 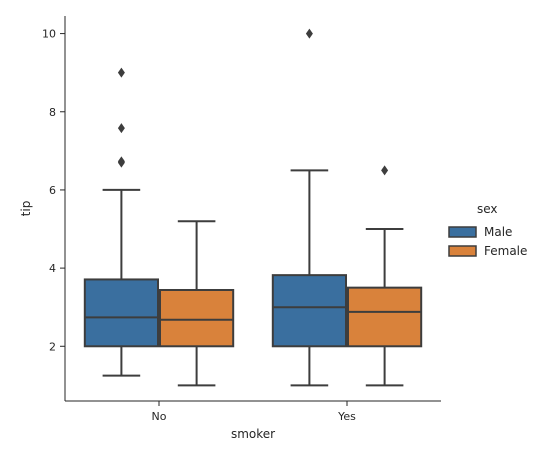 I want to click on box-male-no, so click(x=121, y=222).